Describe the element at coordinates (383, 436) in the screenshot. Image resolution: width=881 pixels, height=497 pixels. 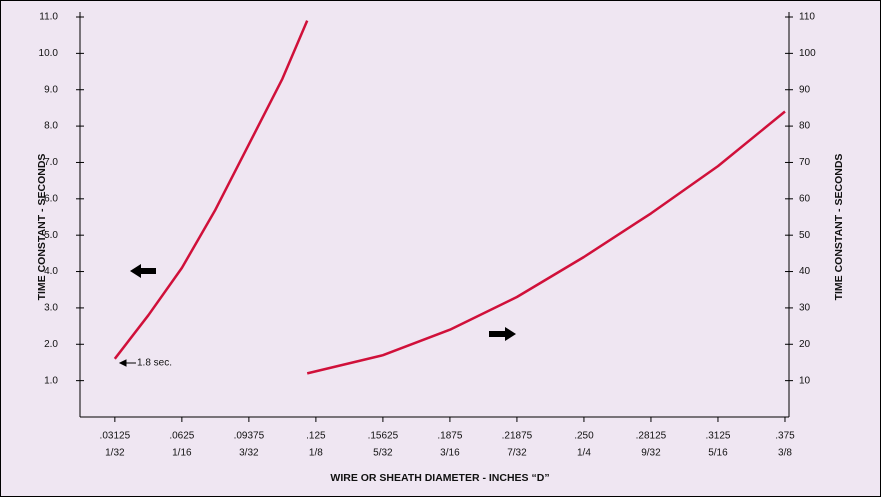
I see `x-tick-label: .15625` at that location.